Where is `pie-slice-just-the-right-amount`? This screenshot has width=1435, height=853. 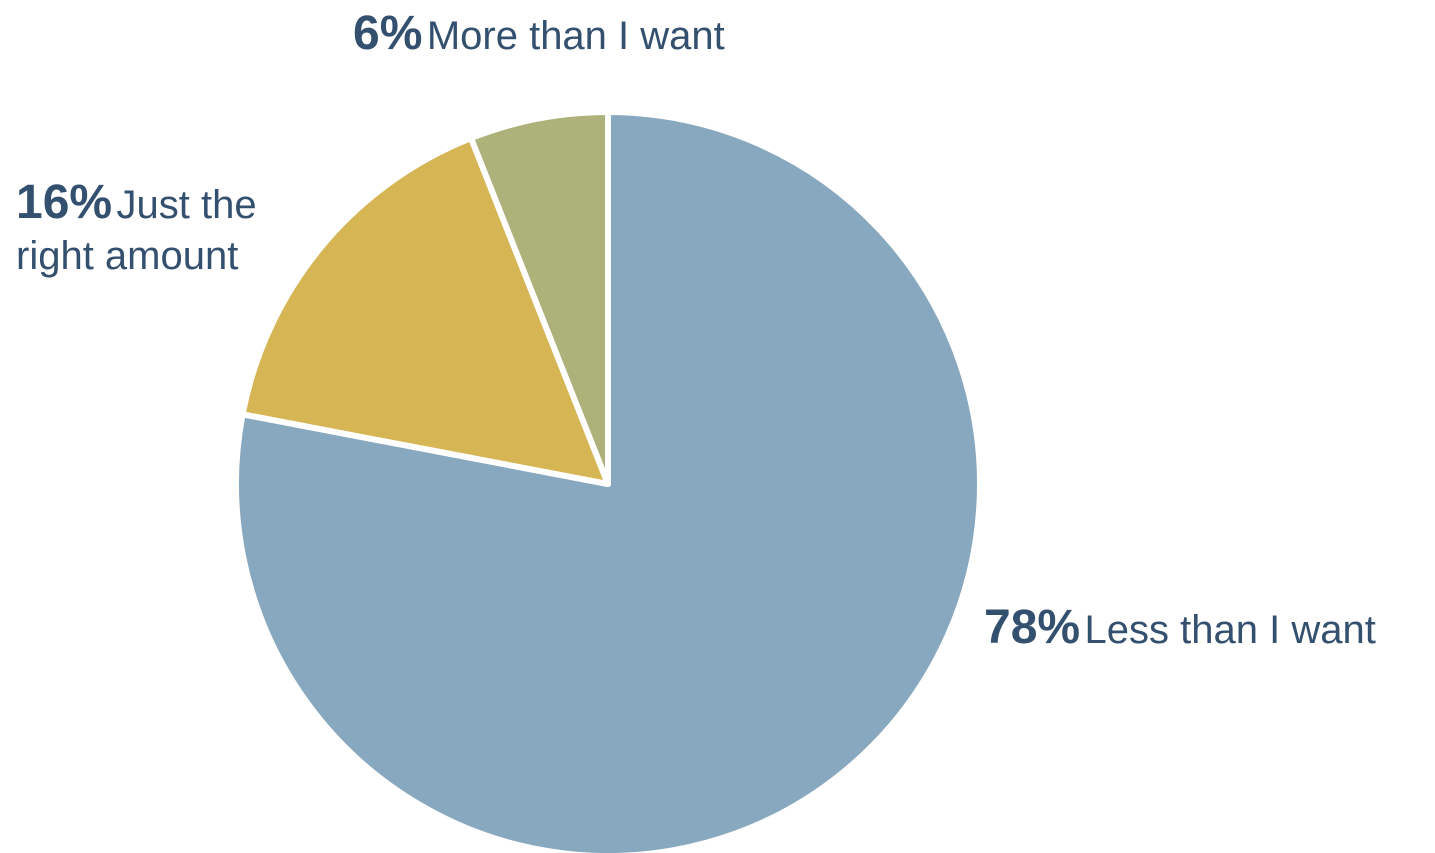 pie-slice-just-the-right-amount is located at coordinates (425, 311).